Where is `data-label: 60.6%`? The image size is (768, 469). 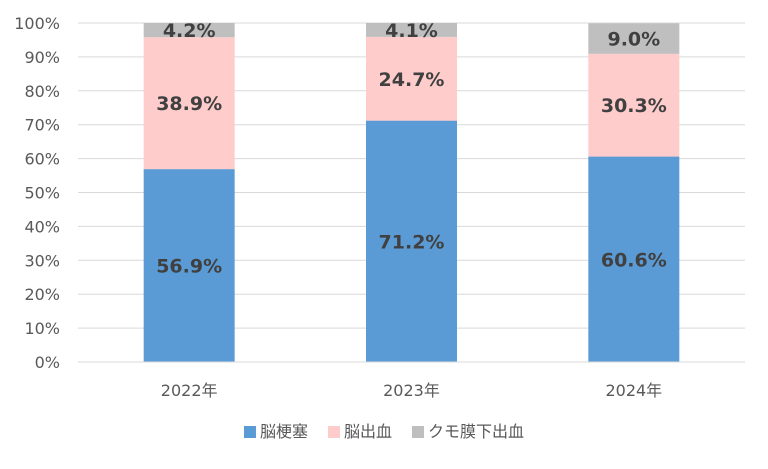
data-label: 60.6% is located at coordinates (634, 260).